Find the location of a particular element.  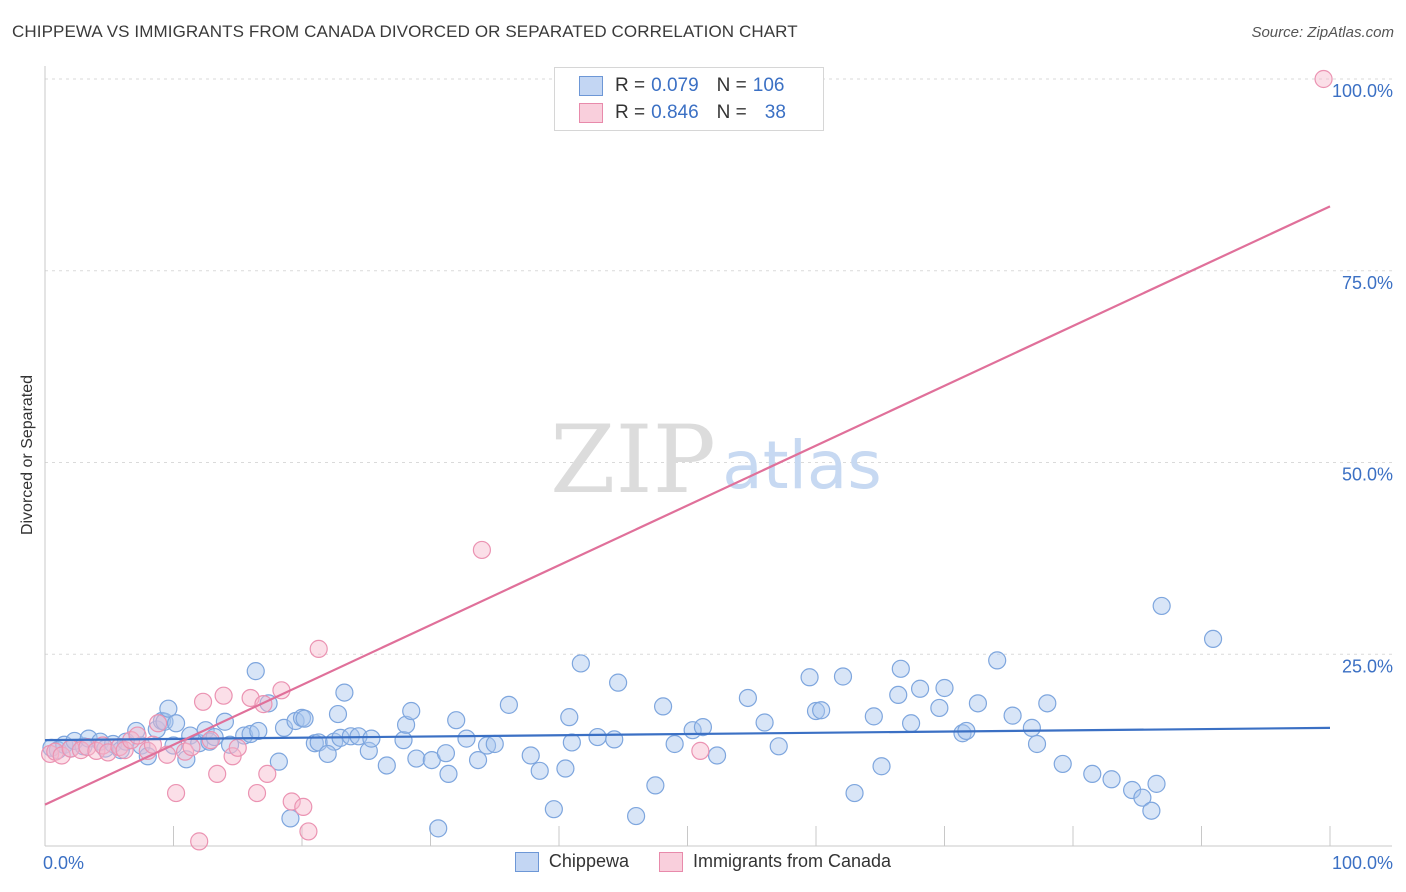

correlation-legend: R = 0.079 N = 106 R = 0.846 N = 38 is located at coordinates (689, 99).